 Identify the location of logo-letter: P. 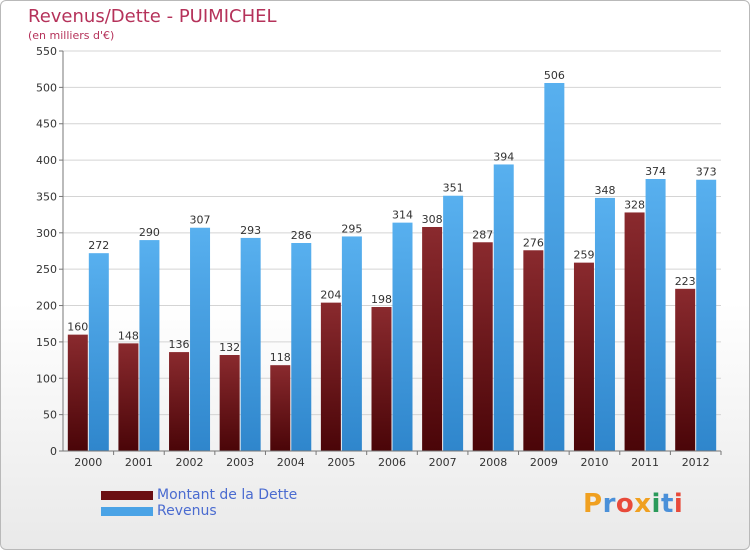
(593, 504).